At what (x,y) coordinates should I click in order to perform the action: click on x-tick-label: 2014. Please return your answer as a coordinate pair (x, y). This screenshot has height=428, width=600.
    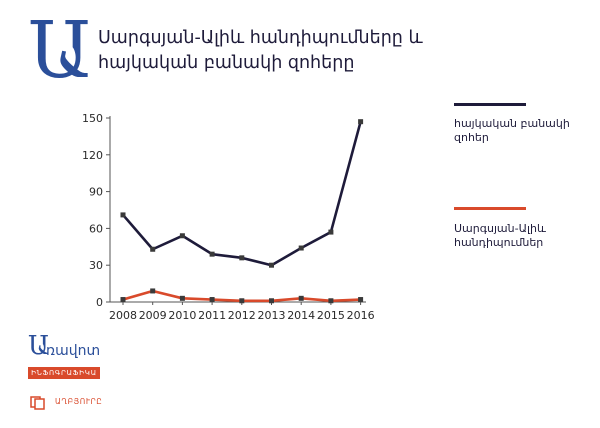
    Looking at the image, I should click on (301, 315).